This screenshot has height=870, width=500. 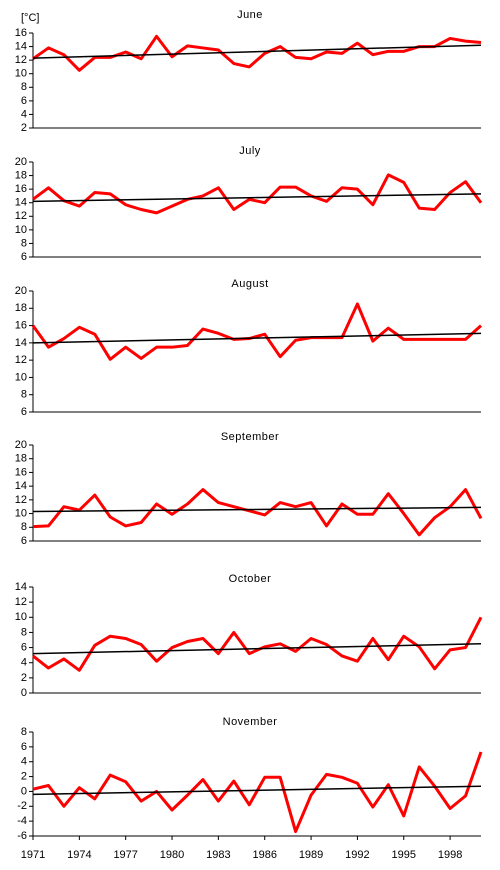 What do you see at coordinates (264, 855) in the screenshot?
I see `x-tick-label: 1986` at bounding box center [264, 855].